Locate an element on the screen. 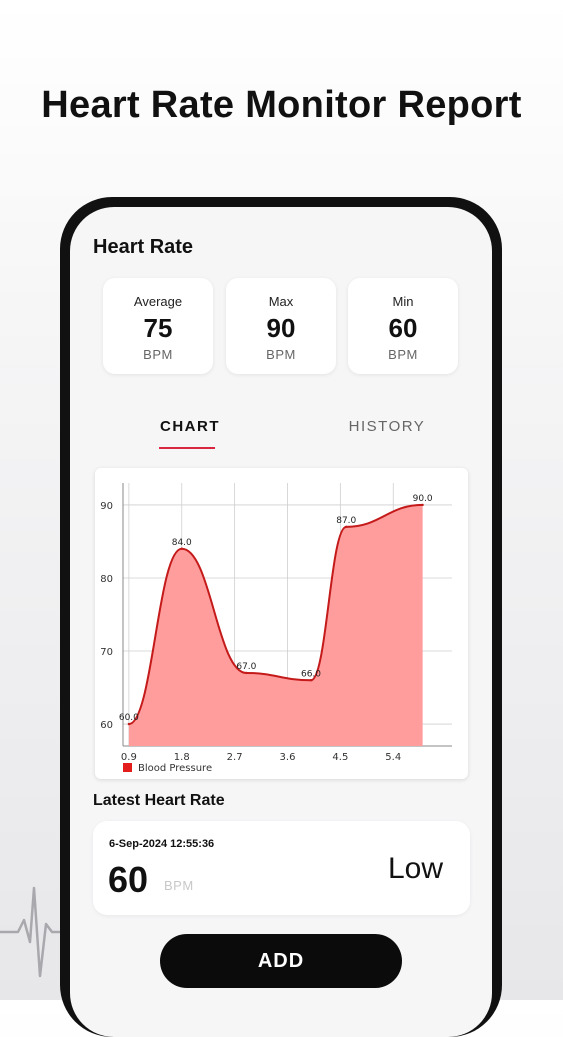 The image size is (563, 1037). latest-bpm-value: 60 is located at coordinates (128, 879).